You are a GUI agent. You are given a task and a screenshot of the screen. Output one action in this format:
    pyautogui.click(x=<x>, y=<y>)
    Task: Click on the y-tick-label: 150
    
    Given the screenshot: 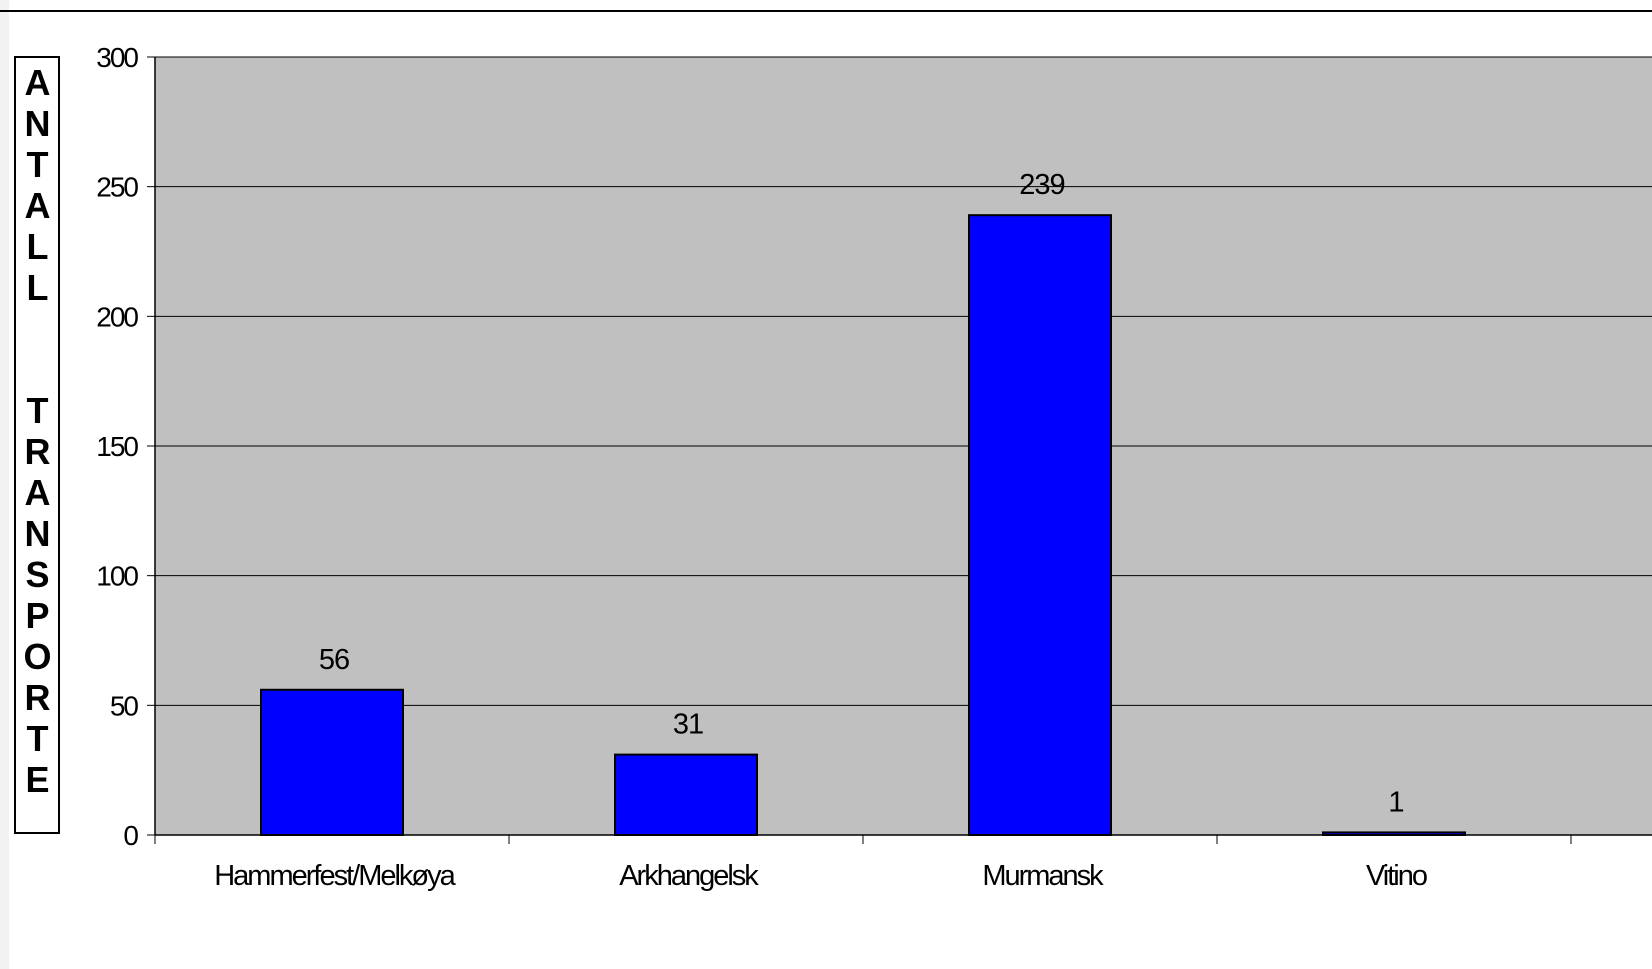 What is the action you would take?
    pyautogui.click(x=117, y=446)
    